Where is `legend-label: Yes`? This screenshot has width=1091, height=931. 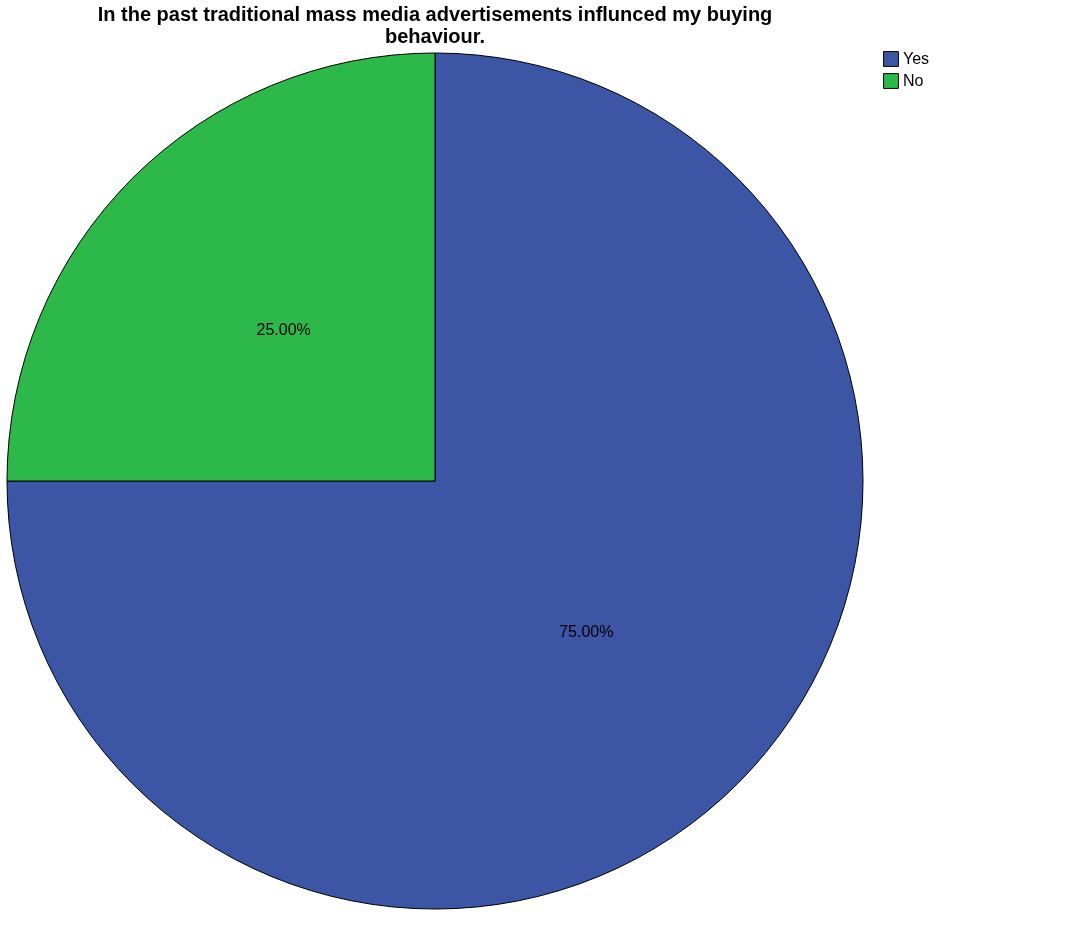
legend-label: Yes is located at coordinates (916, 58).